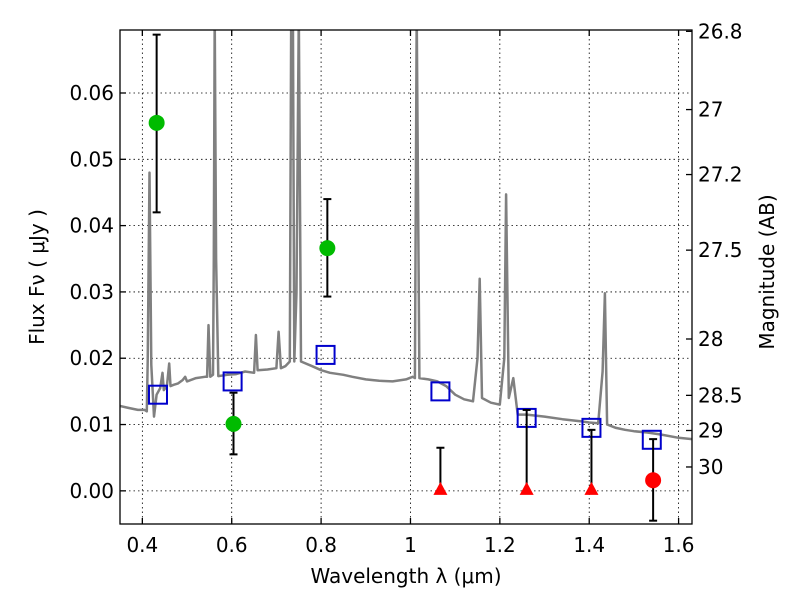 This screenshot has width=800, height=600. Describe the element at coordinates (720, 395) in the screenshot. I see `y2-tick-label: 28.5` at that location.